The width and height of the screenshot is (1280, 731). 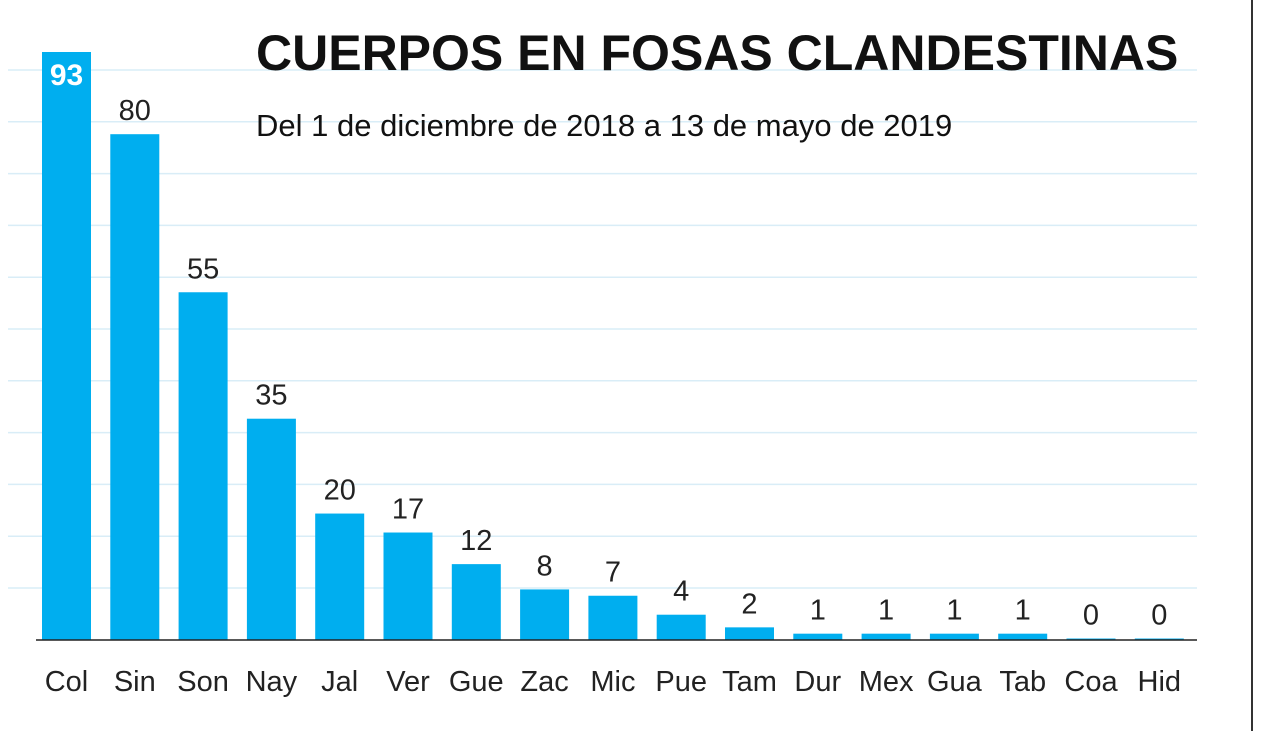 What do you see at coordinates (681, 592) in the screenshot?
I see `value-label-pue: 4` at bounding box center [681, 592].